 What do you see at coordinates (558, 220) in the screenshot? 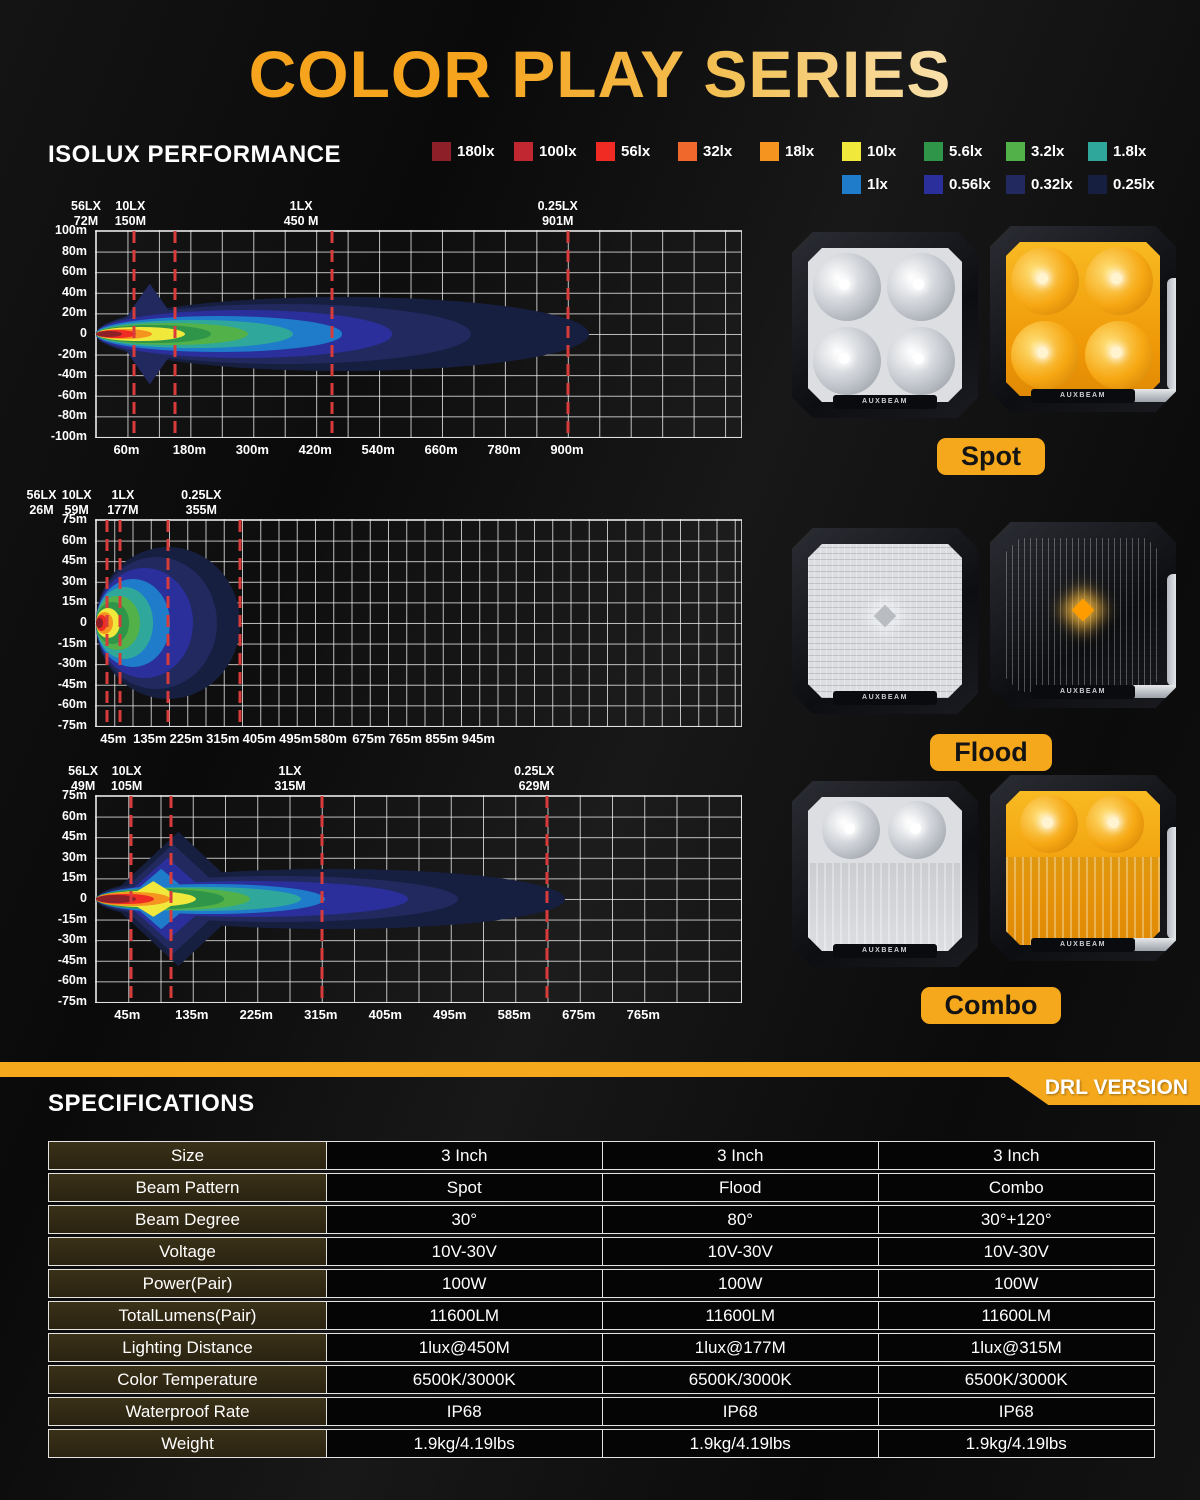
I see `marker-distance-value: 901M` at bounding box center [558, 220].